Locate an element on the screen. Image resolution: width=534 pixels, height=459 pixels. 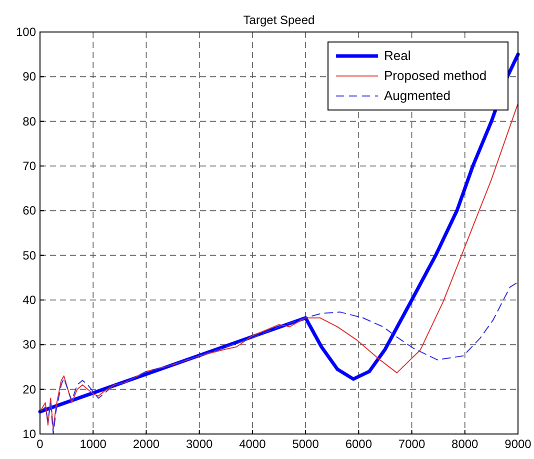
x-tick-label: 3000 is located at coordinates (200, 444).